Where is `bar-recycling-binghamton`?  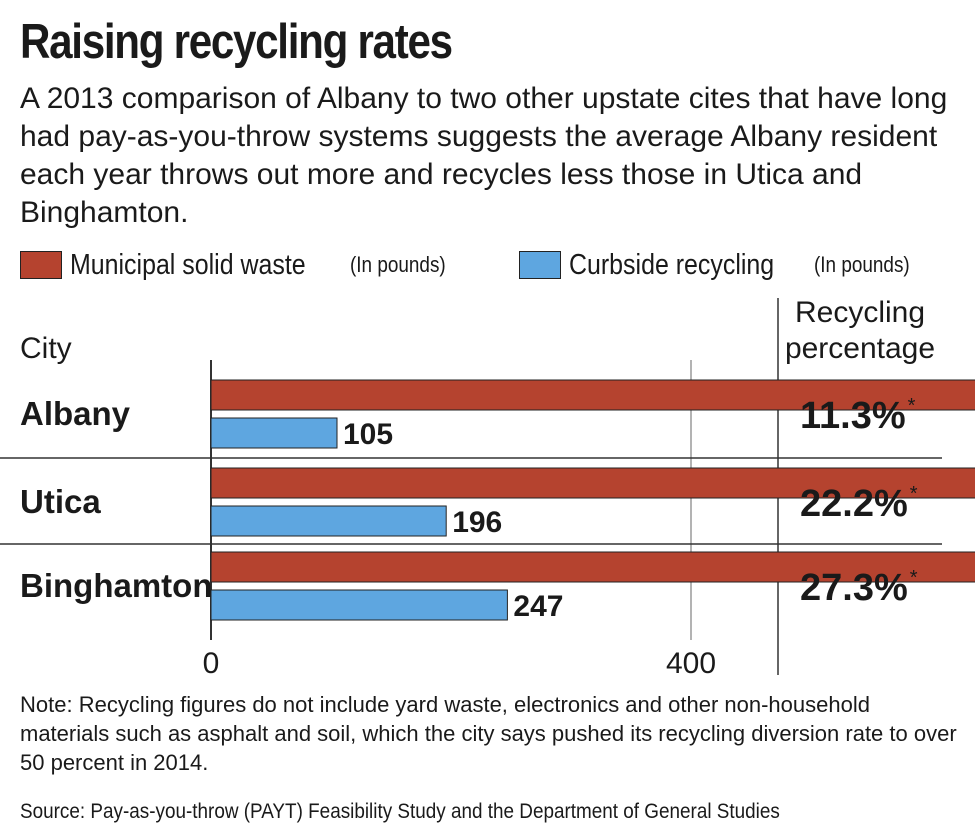 bar-recycling-binghamton is located at coordinates (359, 605).